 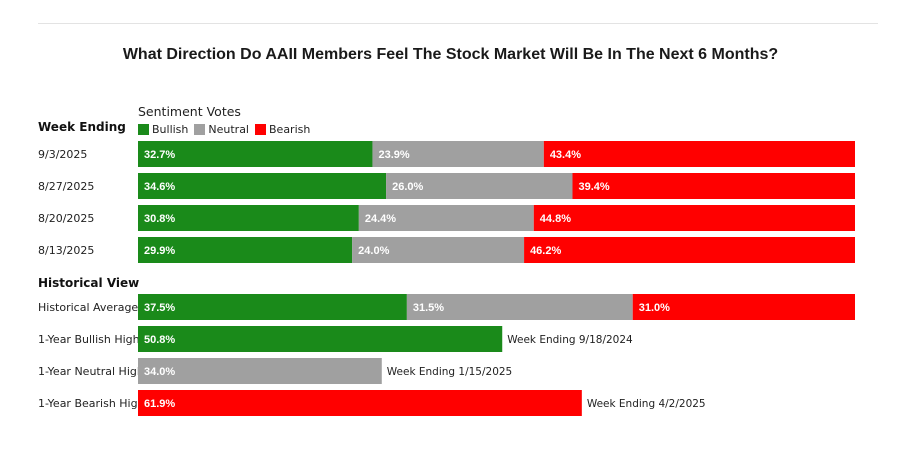 I want to click on legend-label-bearish: Bearish, so click(x=290, y=129).